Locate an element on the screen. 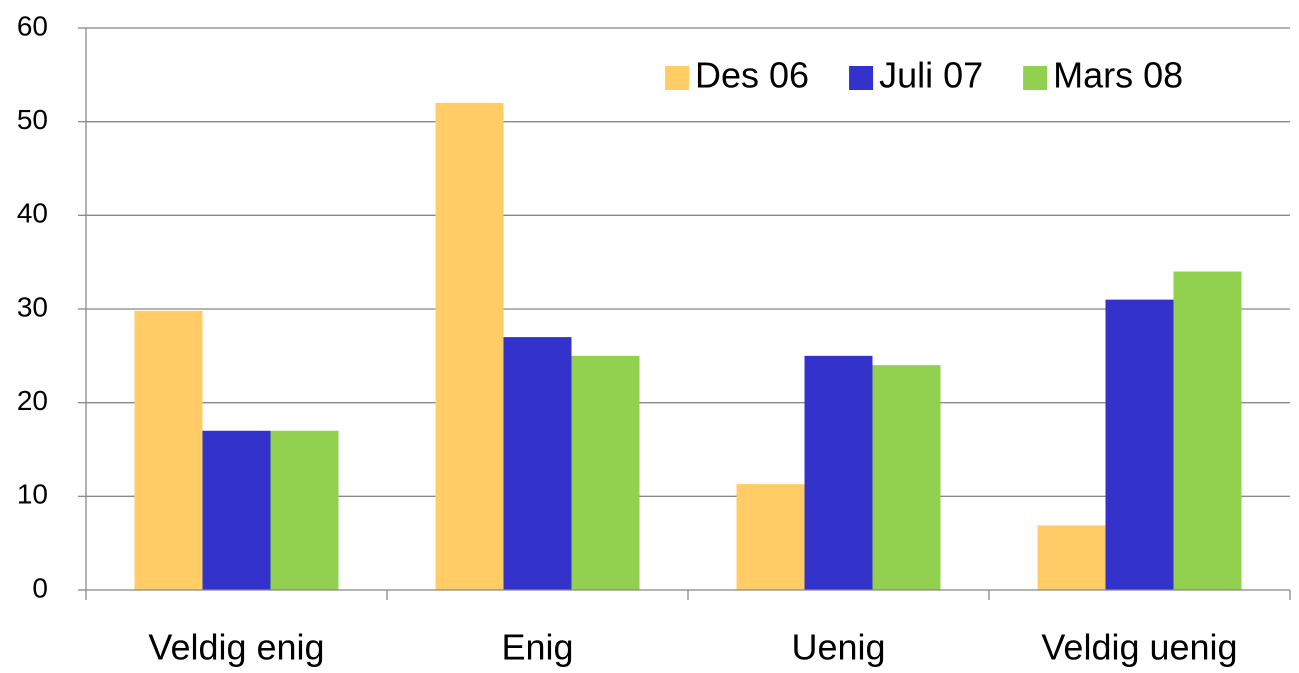  y-tick-label: 30 is located at coordinates (32, 306).